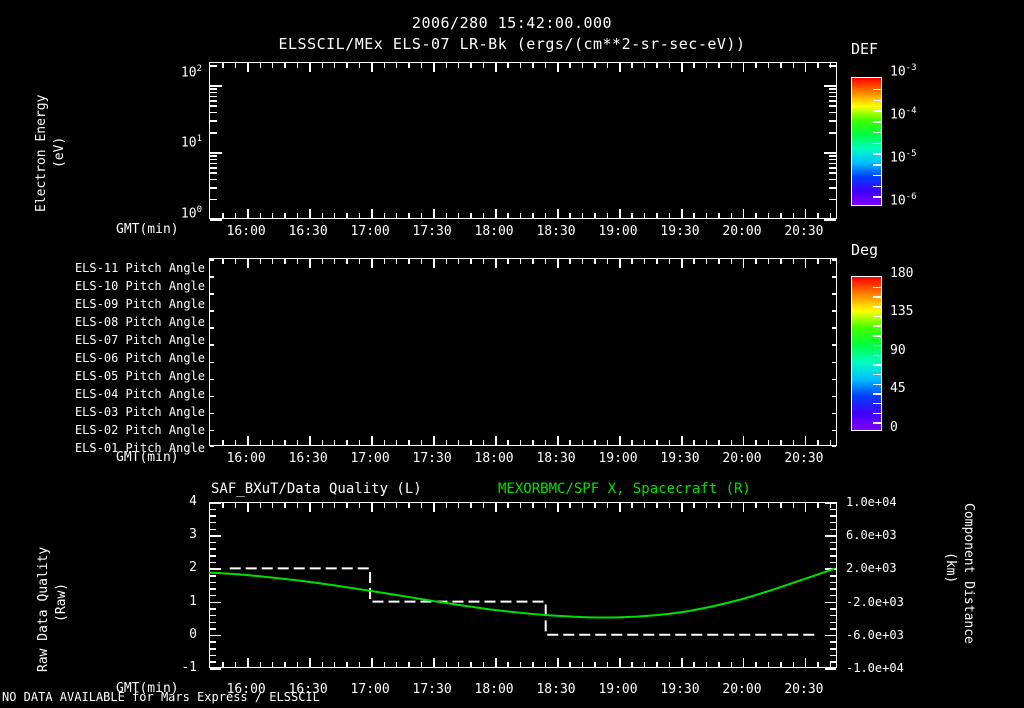  What do you see at coordinates (865, 250) in the screenshot?
I see `deg-colorbar-title: Deg` at bounding box center [865, 250].